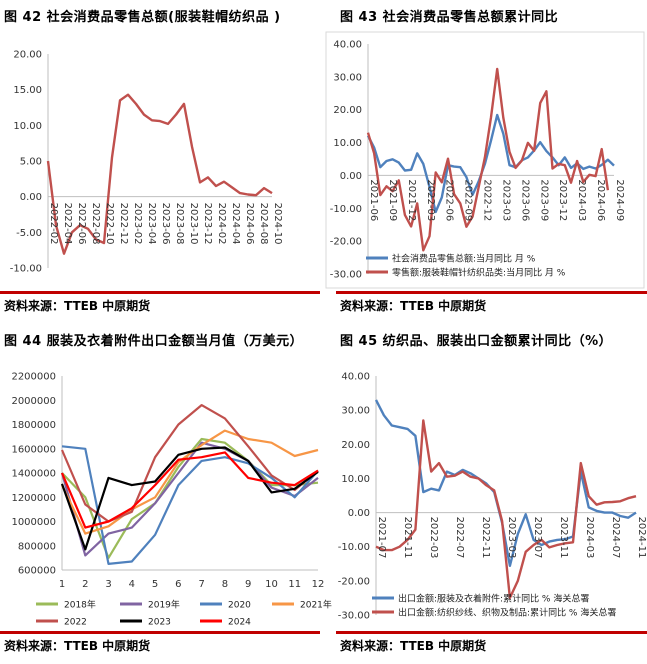  I want to click on chart-title-43: 图 43 社会消费品零售总额累计同比, so click(449, 17).